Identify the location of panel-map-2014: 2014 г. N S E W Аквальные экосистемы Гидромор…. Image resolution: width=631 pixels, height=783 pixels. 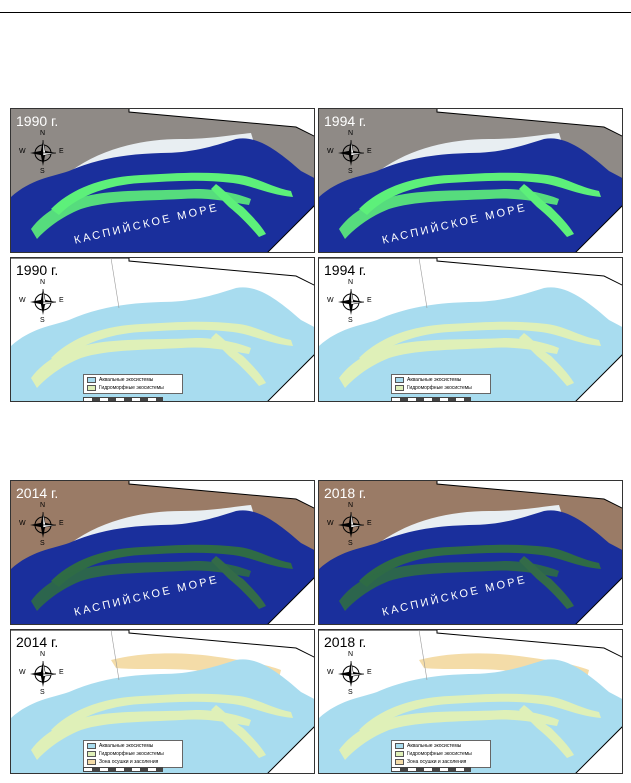
(162, 701).